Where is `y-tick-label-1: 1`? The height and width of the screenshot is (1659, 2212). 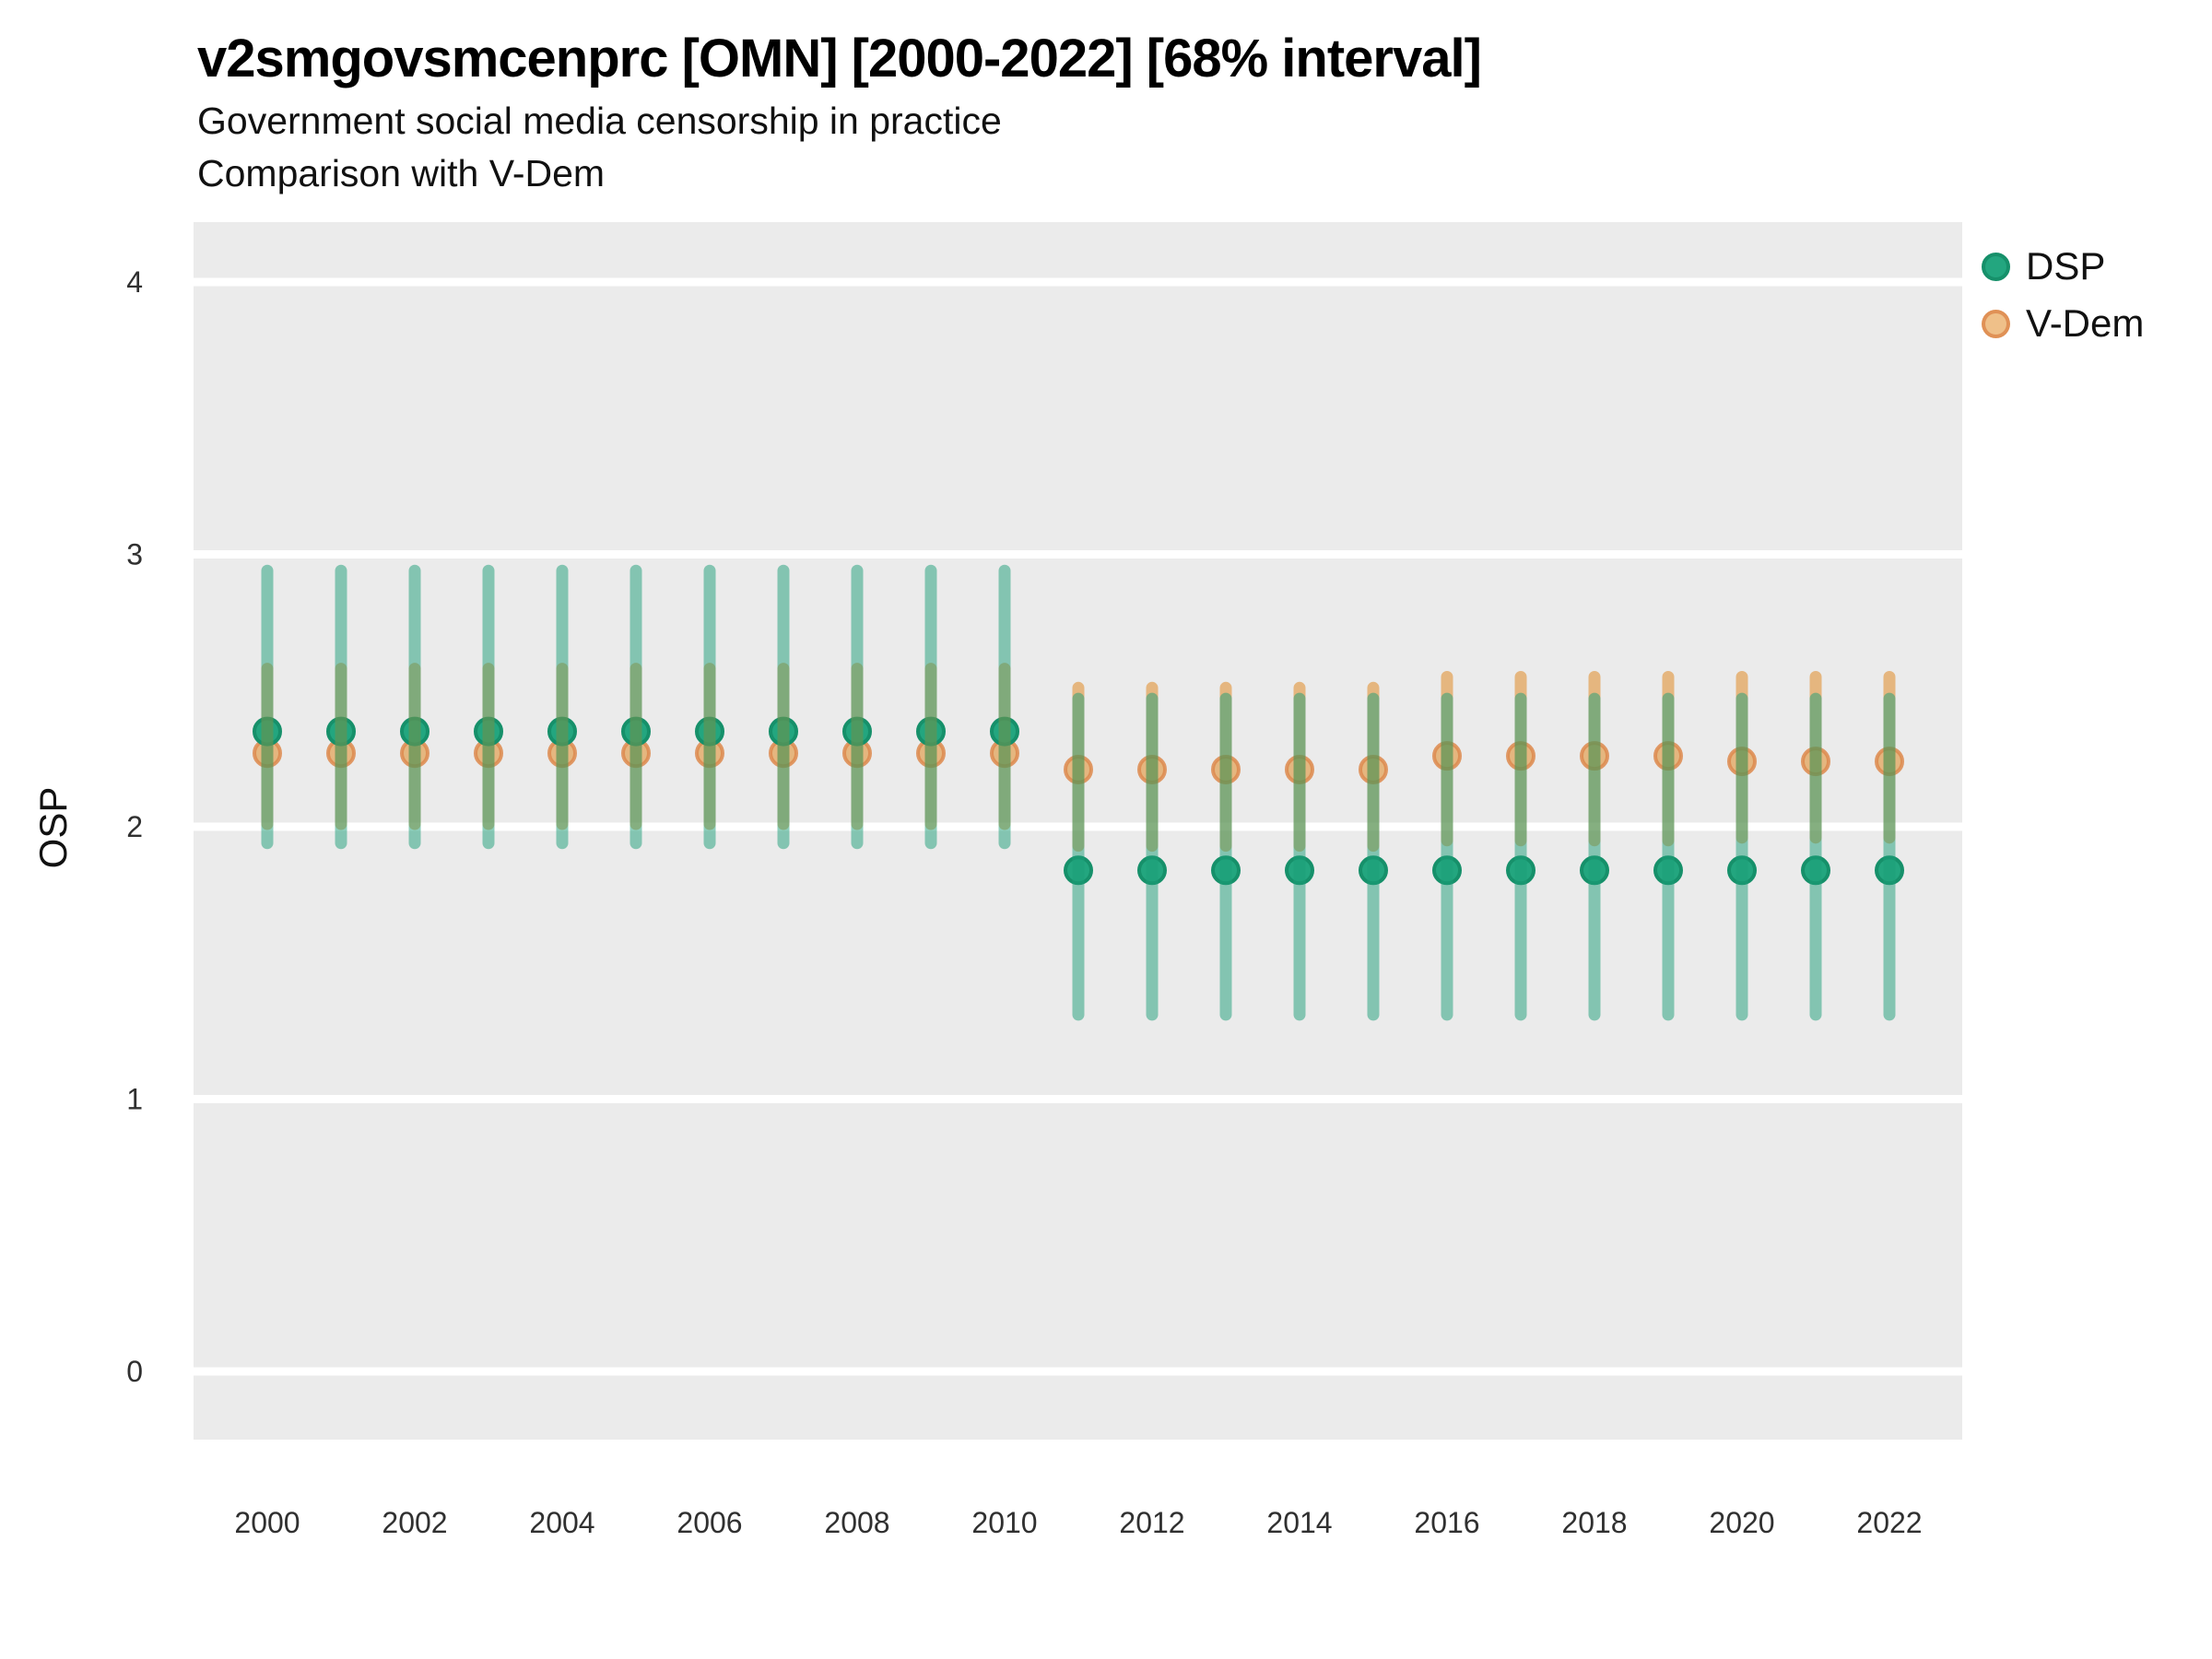 y-tick-label-1: 1 is located at coordinates (134, 1099).